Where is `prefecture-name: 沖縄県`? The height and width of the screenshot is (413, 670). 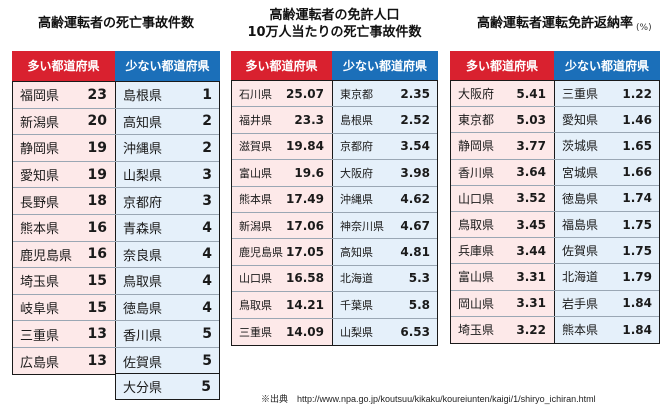 prefecture-name: 沖縄県 is located at coordinates (356, 200).